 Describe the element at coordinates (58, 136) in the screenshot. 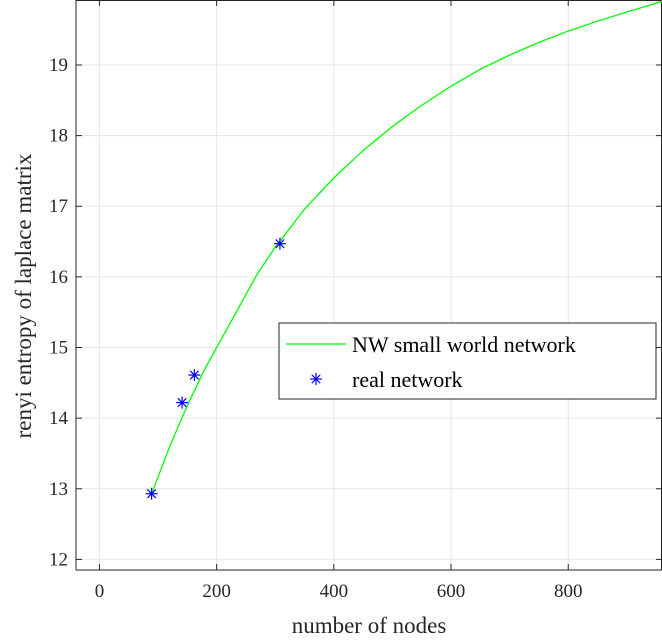

I see `y-tick-label: 18` at that location.